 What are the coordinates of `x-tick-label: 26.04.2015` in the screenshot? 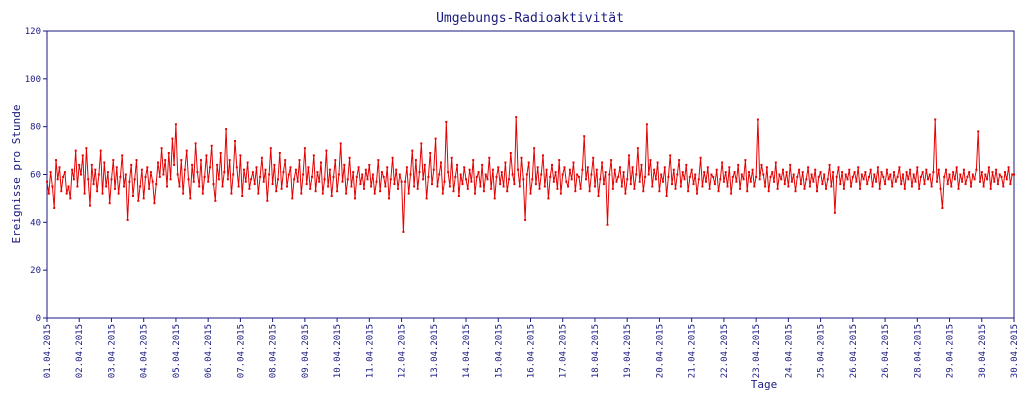 It's located at (886, 351).